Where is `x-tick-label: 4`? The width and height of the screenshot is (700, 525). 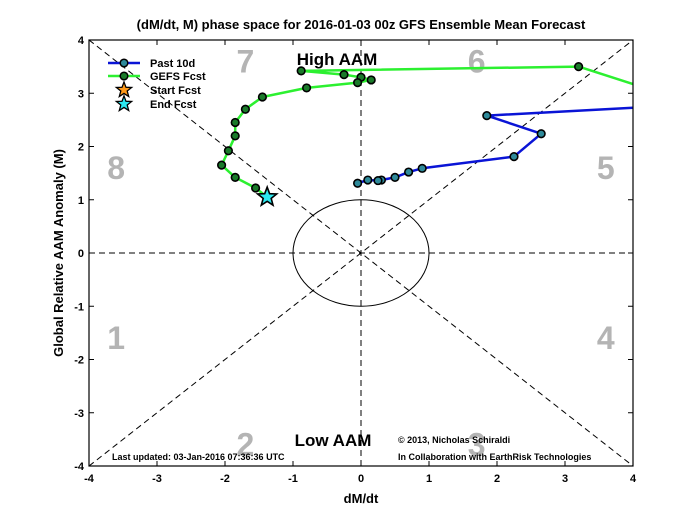
x-tick-label: 4 is located at coordinates (633, 479).